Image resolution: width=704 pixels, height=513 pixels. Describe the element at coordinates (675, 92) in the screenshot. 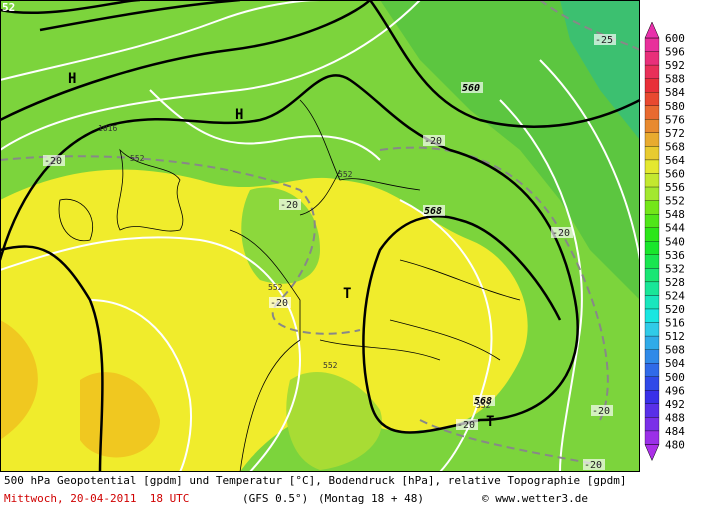

I see `colorbar-label: 584` at that location.